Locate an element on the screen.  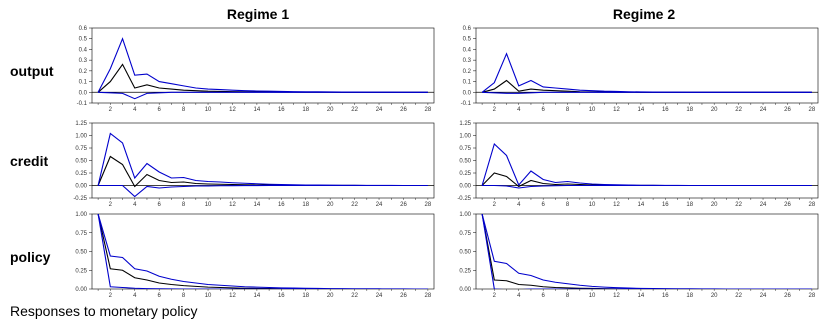
figure-caption: Responses to monetary policy is located at coordinates (104, 311).